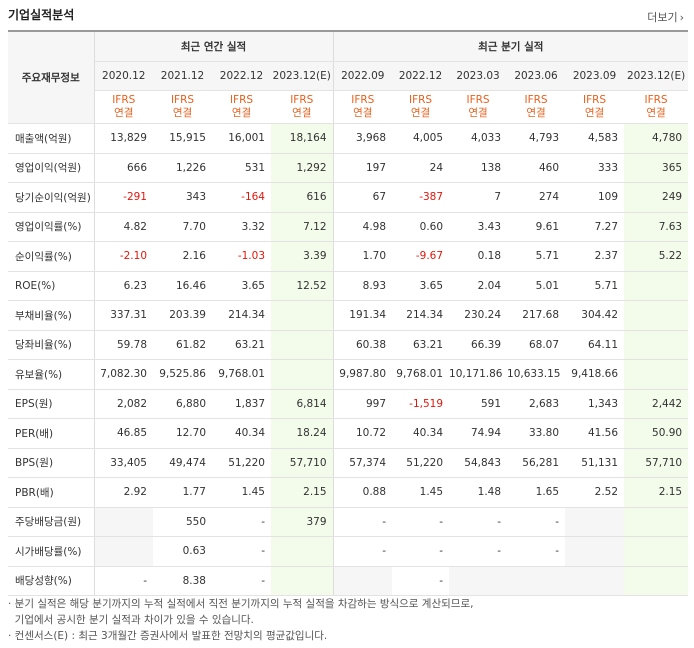  What do you see at coordinates (595, 138) in the screenshot?
I see `table-cell: 4,583` at bounding box center [595, 138].